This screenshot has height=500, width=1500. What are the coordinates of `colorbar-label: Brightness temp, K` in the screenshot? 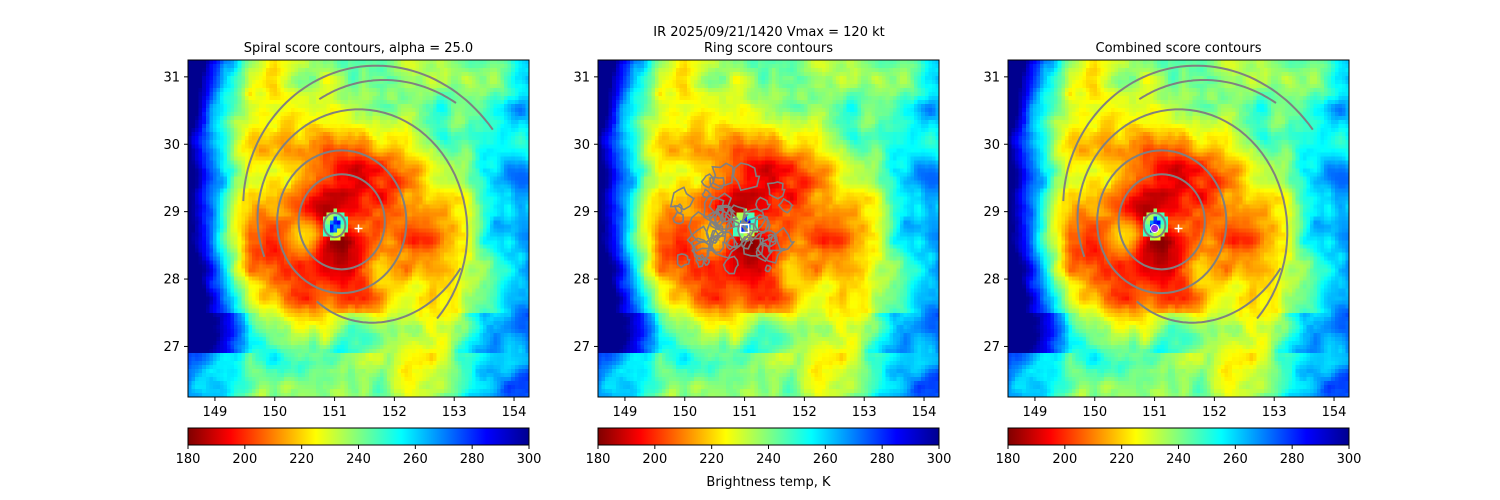 It's located at (768, 482).